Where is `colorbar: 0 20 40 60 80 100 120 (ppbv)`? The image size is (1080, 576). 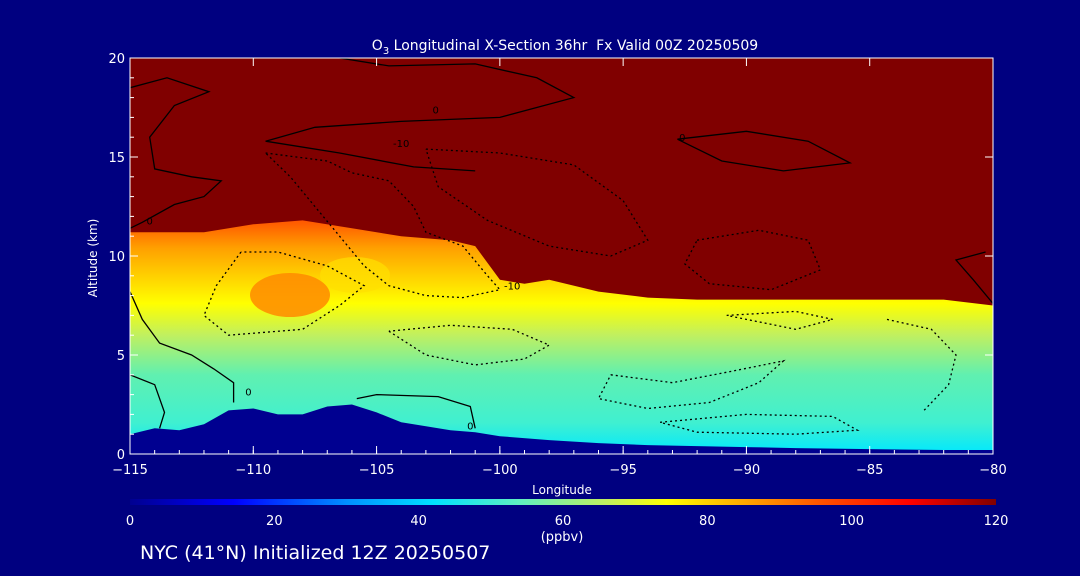
colorbar: 0 20 40 60 80 100 120 (ppbv) is located at coordinates (567, 522).